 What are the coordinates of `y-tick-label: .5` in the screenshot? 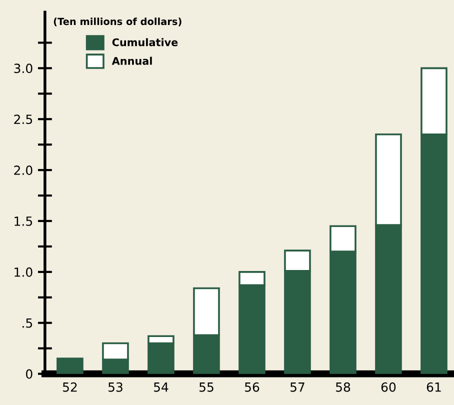 It's located at (27, 323).